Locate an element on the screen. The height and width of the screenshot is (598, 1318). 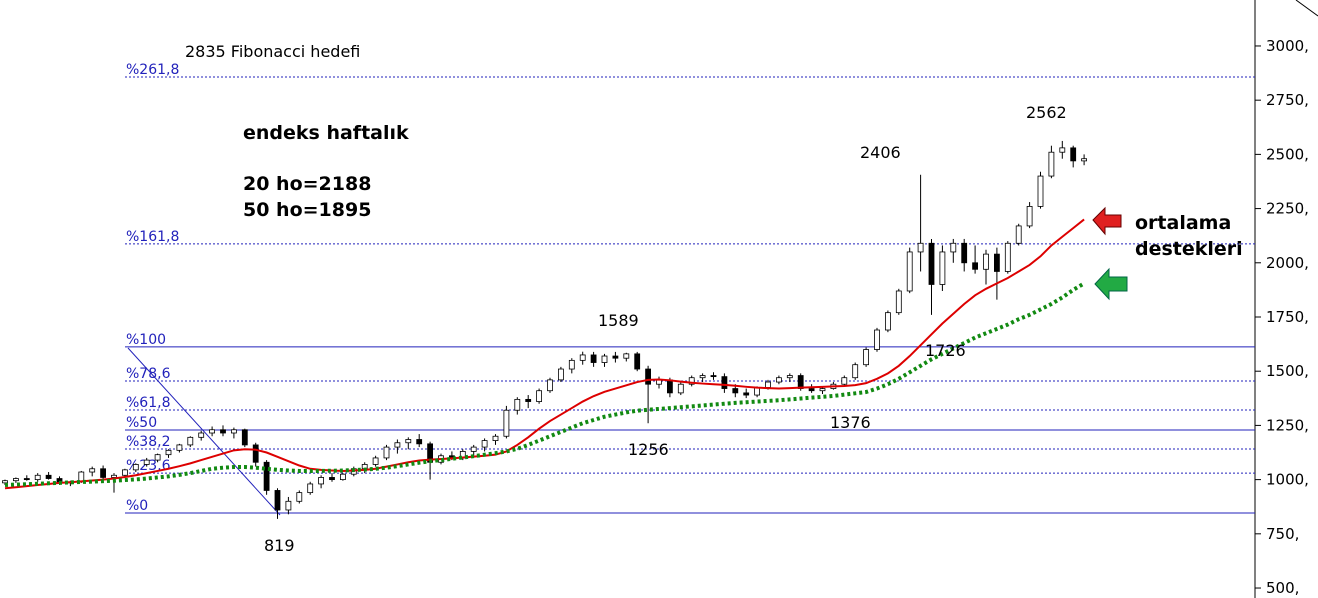
annotation: destekleri is located at coordinates (1189, 249).